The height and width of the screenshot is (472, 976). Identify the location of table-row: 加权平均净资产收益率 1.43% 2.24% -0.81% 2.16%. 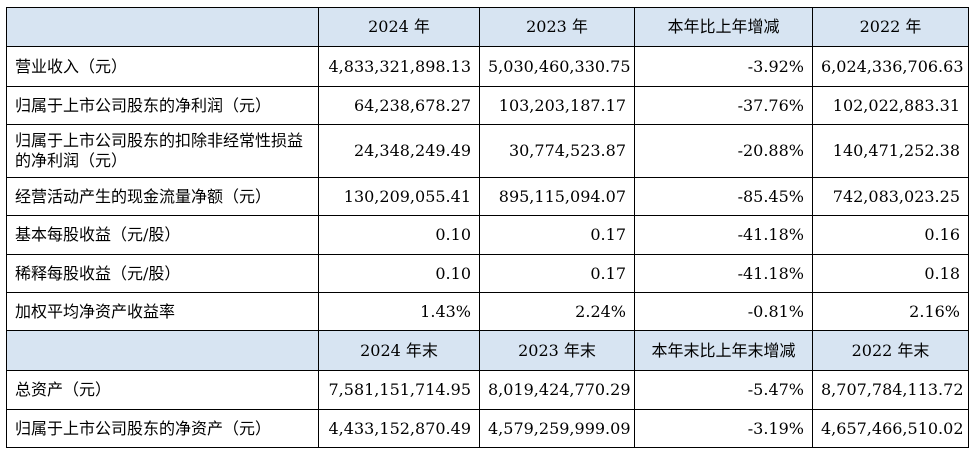
(487, 311).